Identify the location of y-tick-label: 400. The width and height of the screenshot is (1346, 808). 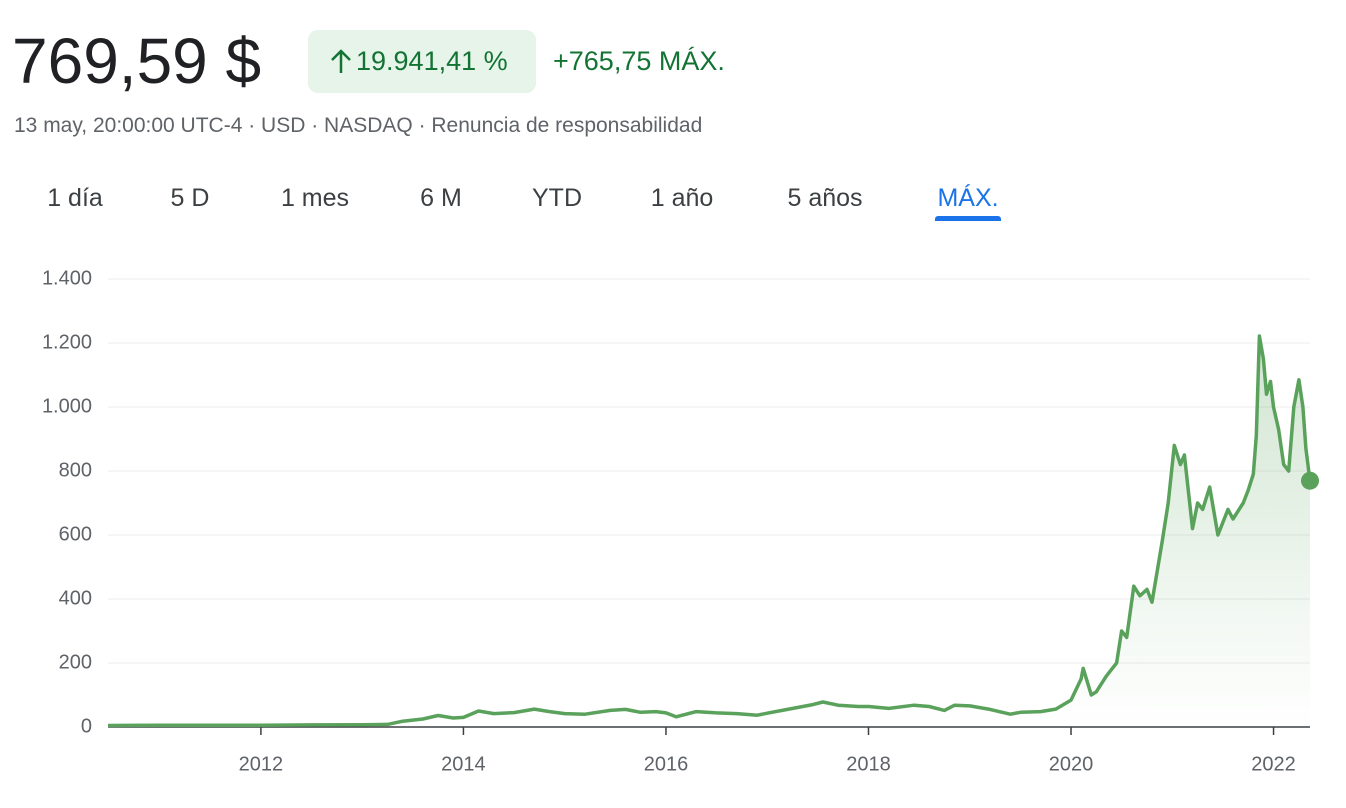
(75, 598).